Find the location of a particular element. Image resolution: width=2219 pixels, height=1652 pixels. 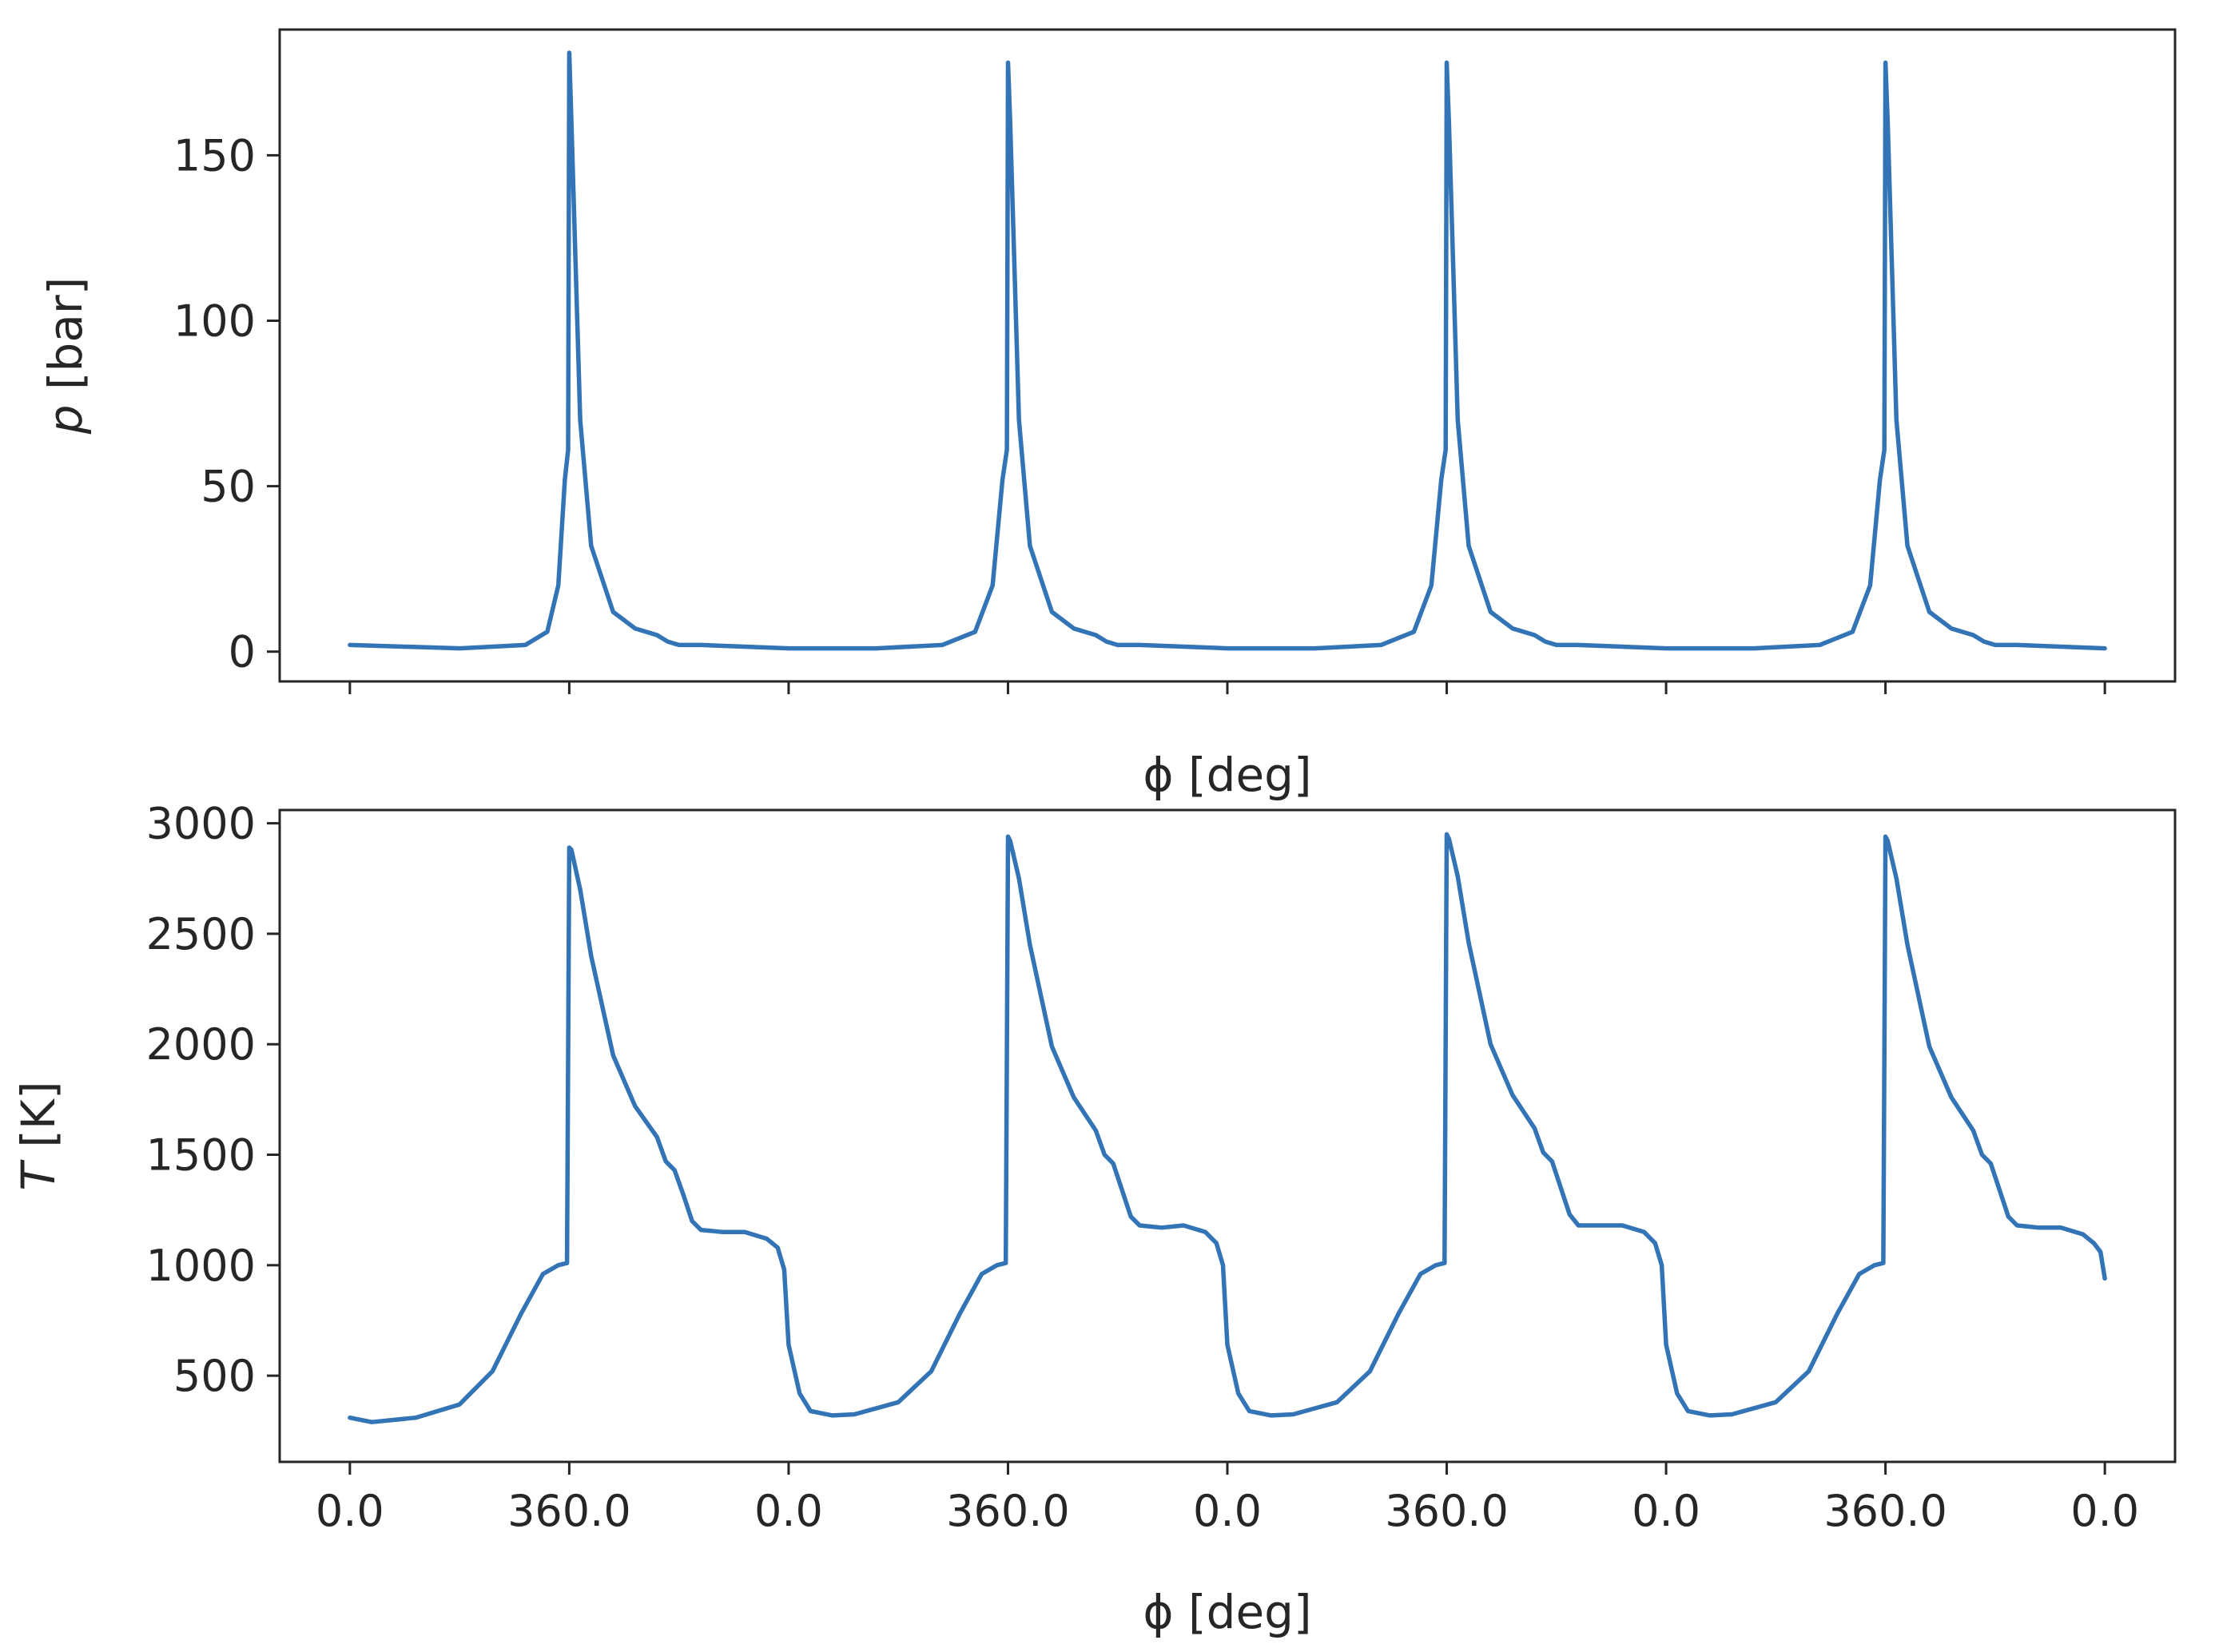

temperature-y-tick-label: 2500 is located at coordinates (201, 934).